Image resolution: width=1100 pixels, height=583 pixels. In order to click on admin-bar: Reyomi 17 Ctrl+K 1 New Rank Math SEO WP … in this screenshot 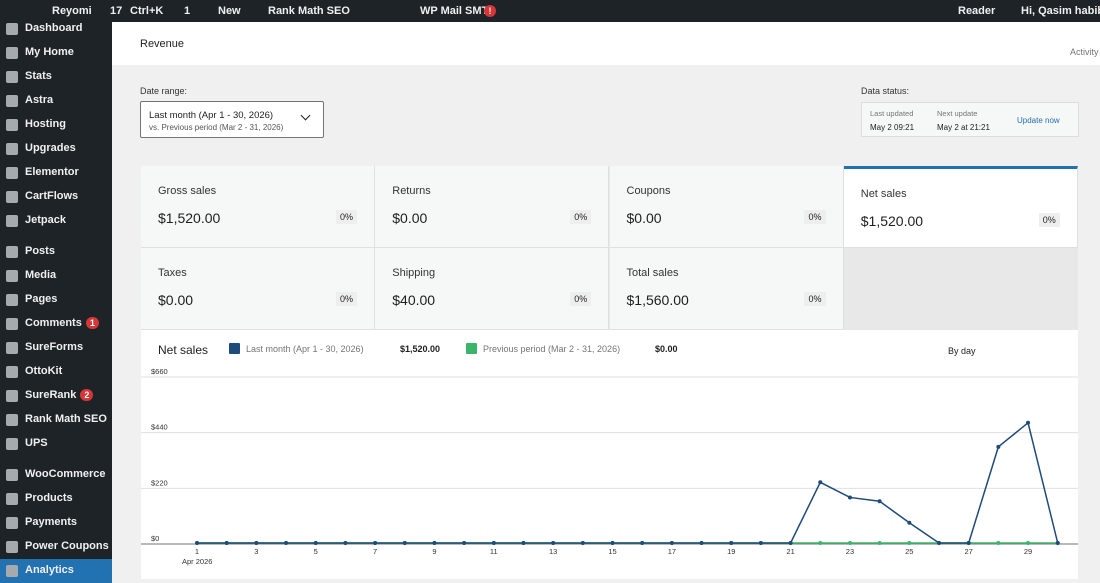, I will do `click(550, 11)`.